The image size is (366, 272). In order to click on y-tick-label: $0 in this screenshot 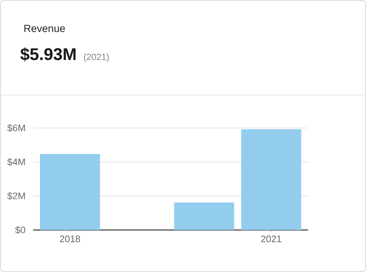, I will do `click(20, 230)`.